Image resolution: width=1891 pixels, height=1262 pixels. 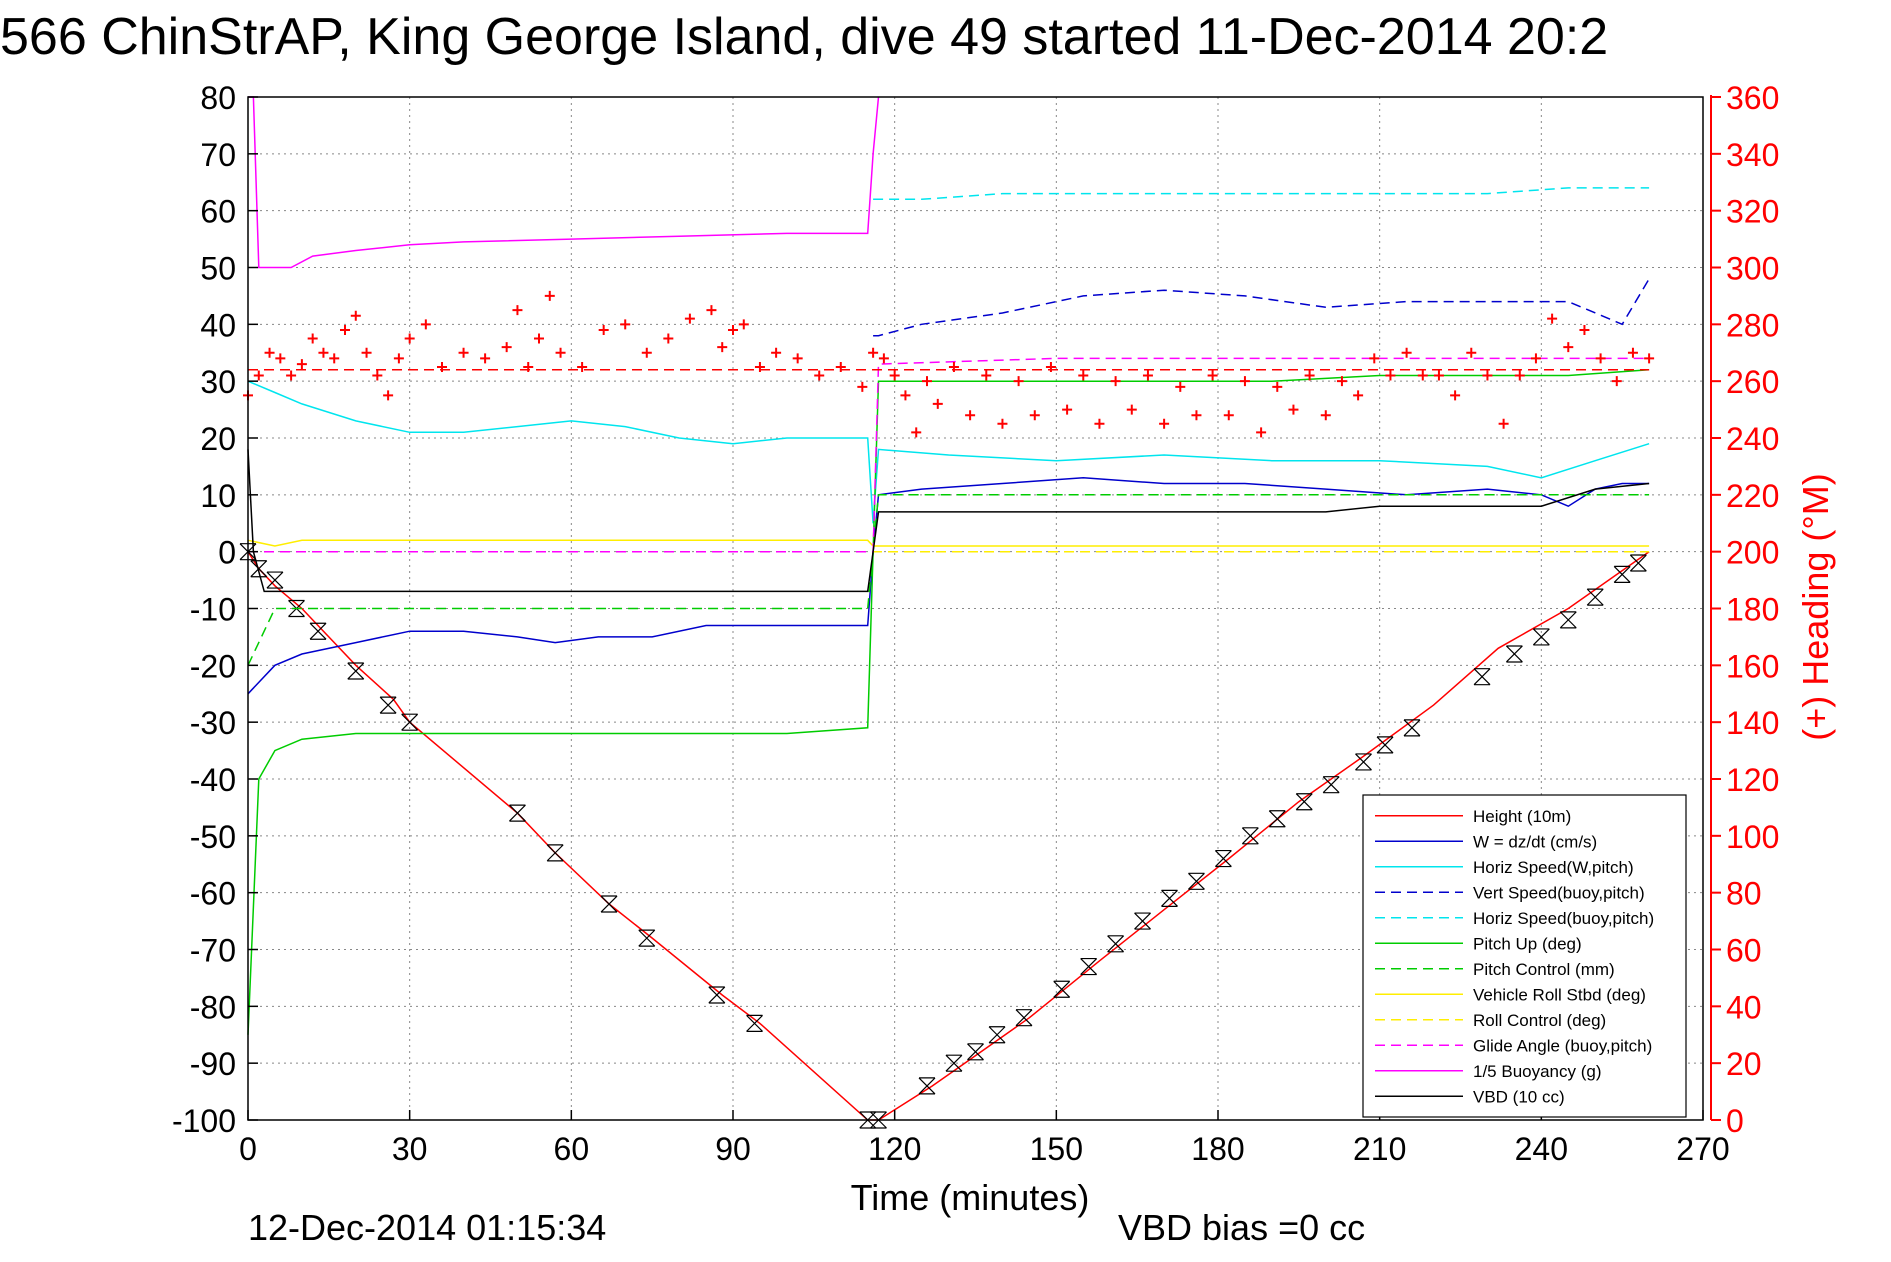 What do you see at coordinates (1535, 841) in the screenshot?
I see `legend-label-1: W = dz/dt (cm/s)` at bounding box center [1535, 841].